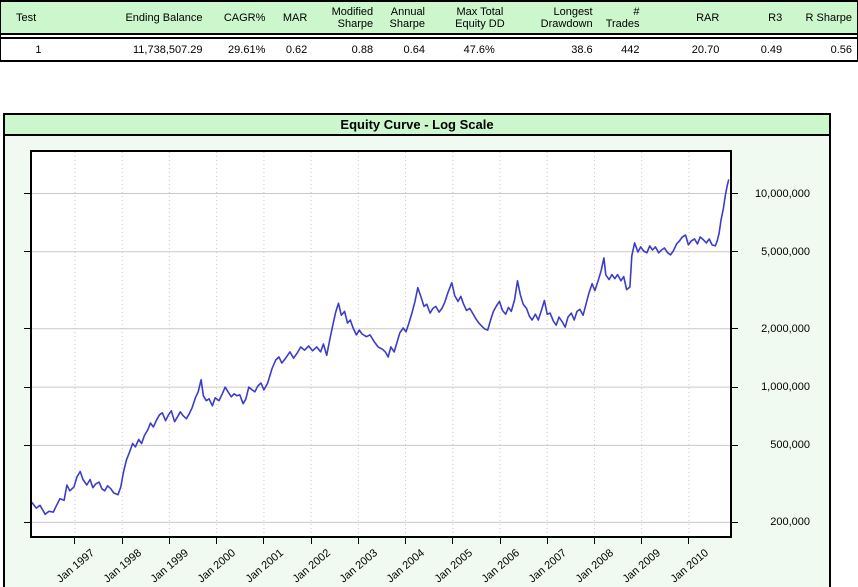  I want to click on value-cell: 0.56, so click(841, 49).